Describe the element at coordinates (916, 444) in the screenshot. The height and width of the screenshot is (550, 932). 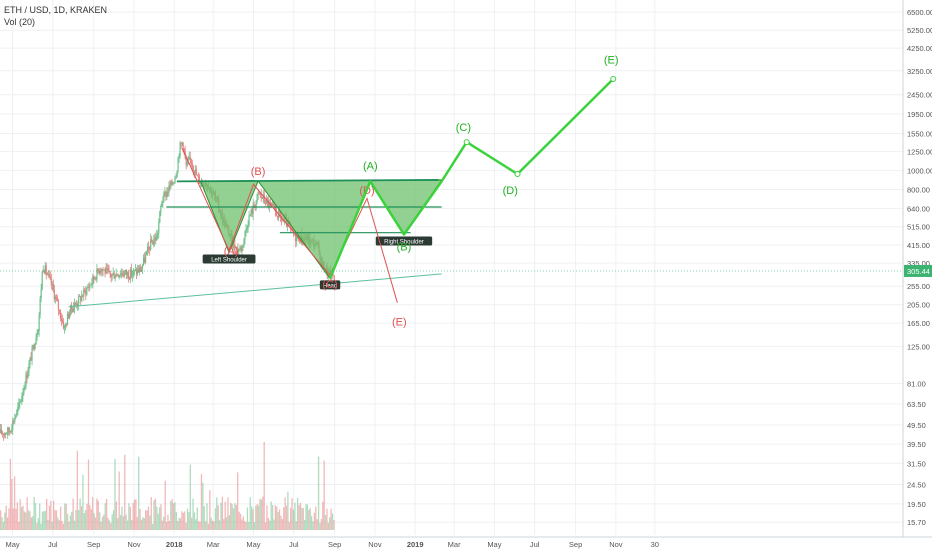
I see `y-tick-label: 39.50` at that location.